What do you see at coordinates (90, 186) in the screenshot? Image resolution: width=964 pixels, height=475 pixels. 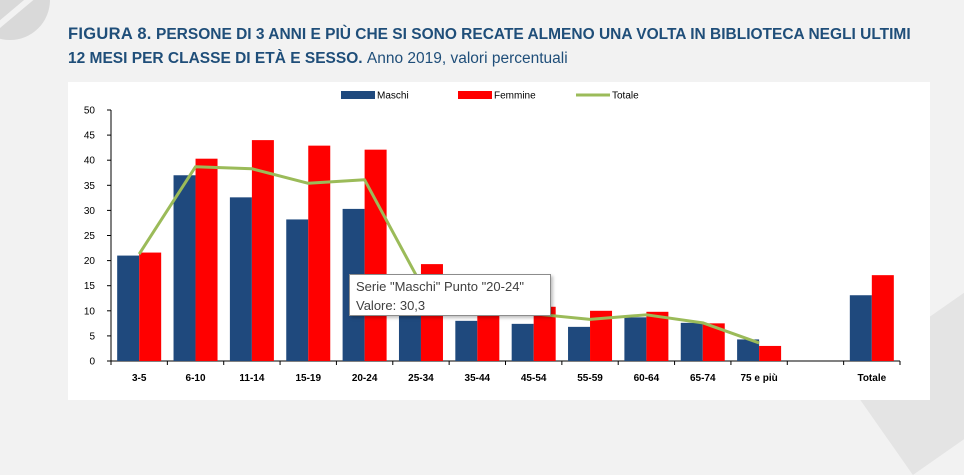 I see `y-tick-label: 35` at bounding box center [90, 186].